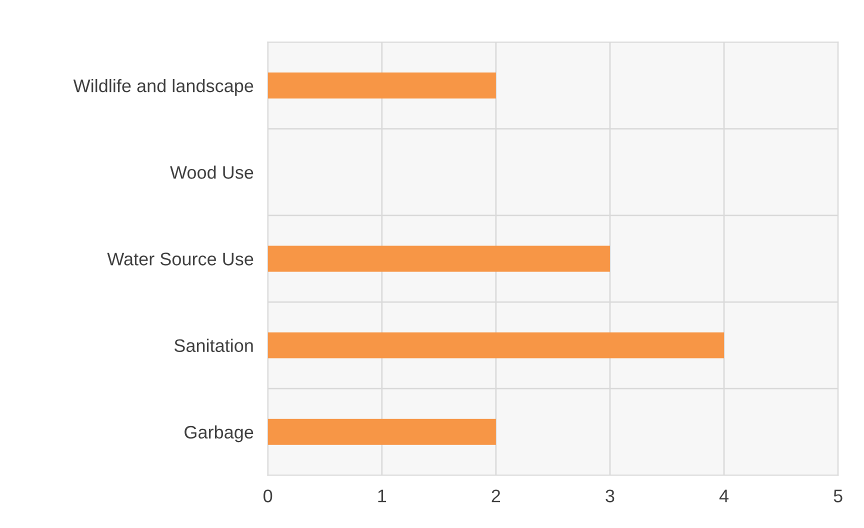 This screenshot has height=528, width=864. I want to click on x-tick-label: 4, so click(724, 496).